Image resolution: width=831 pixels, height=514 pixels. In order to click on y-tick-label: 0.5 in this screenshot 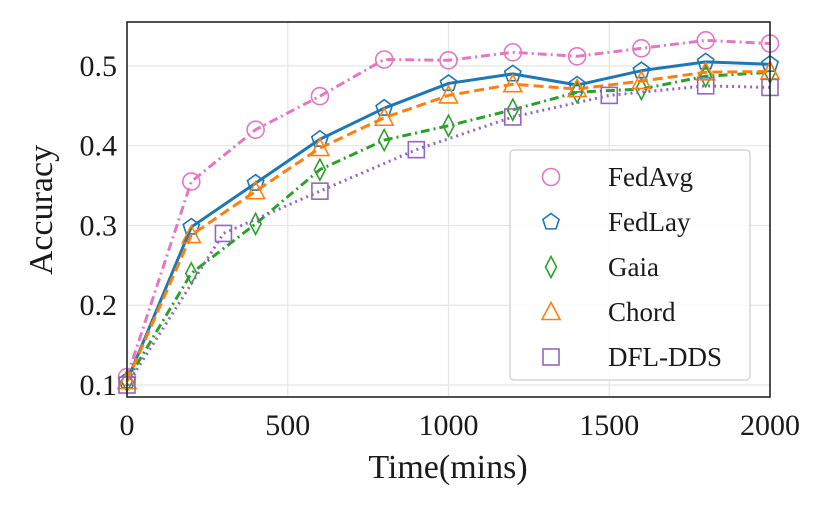, I will do `click(99, 66)`.